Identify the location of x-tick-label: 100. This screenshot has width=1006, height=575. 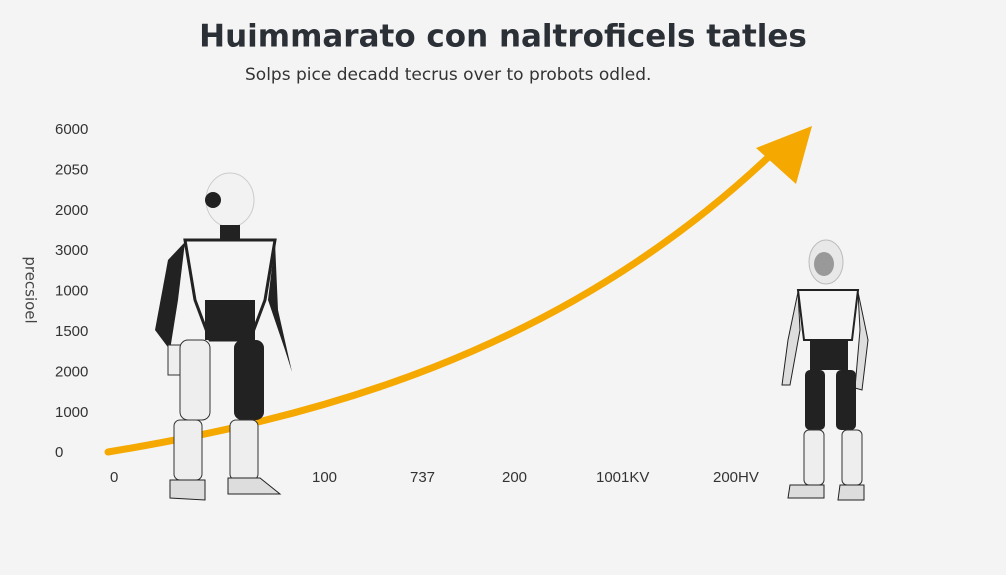
(324, 477).